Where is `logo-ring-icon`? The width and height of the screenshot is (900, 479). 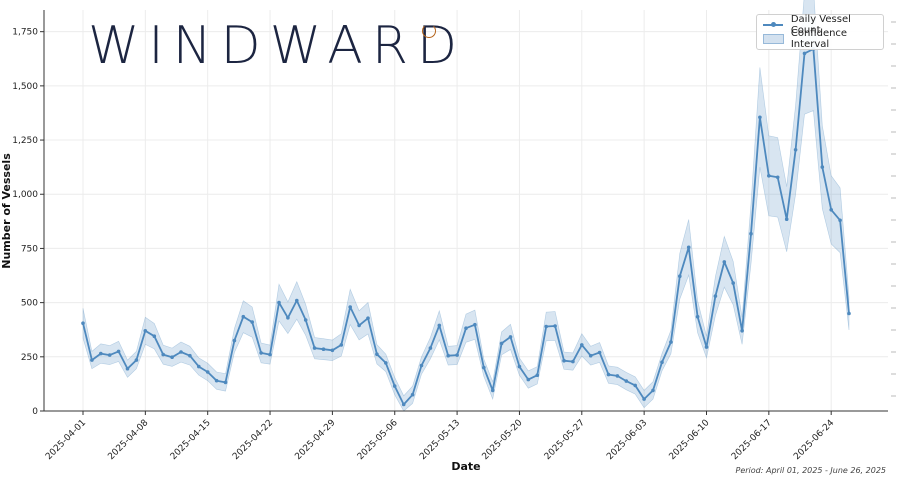 logo-ring-icon is located at coordinates (429, 31).